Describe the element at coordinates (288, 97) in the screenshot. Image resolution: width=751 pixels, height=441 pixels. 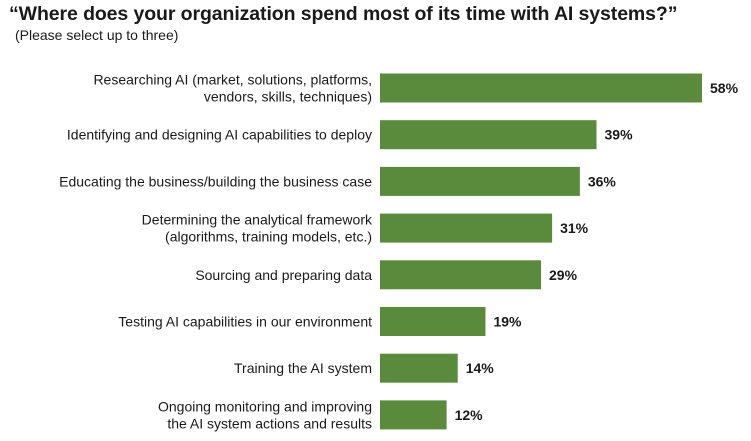
I see `category-label: vendors, skills, techniques)` at that location.